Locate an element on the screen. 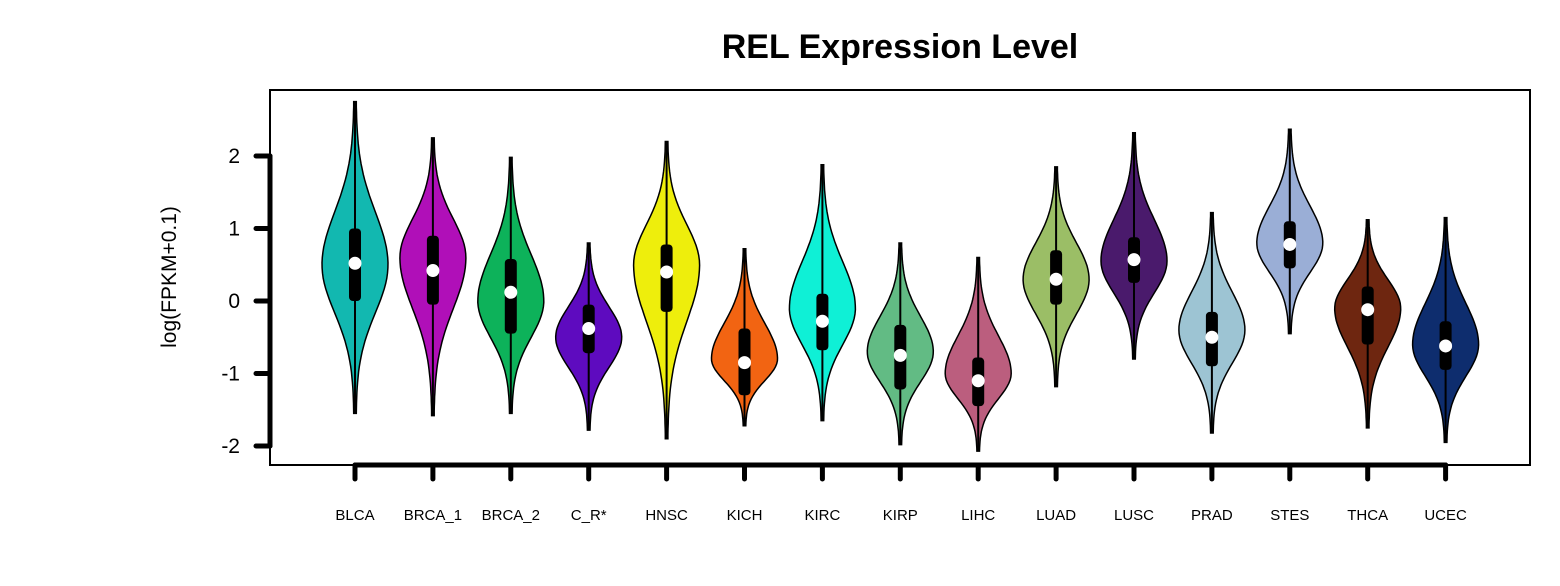 This screenshot has width=1560, height=586. x-tick-label: BLCA is located at coordinates (354, 515).